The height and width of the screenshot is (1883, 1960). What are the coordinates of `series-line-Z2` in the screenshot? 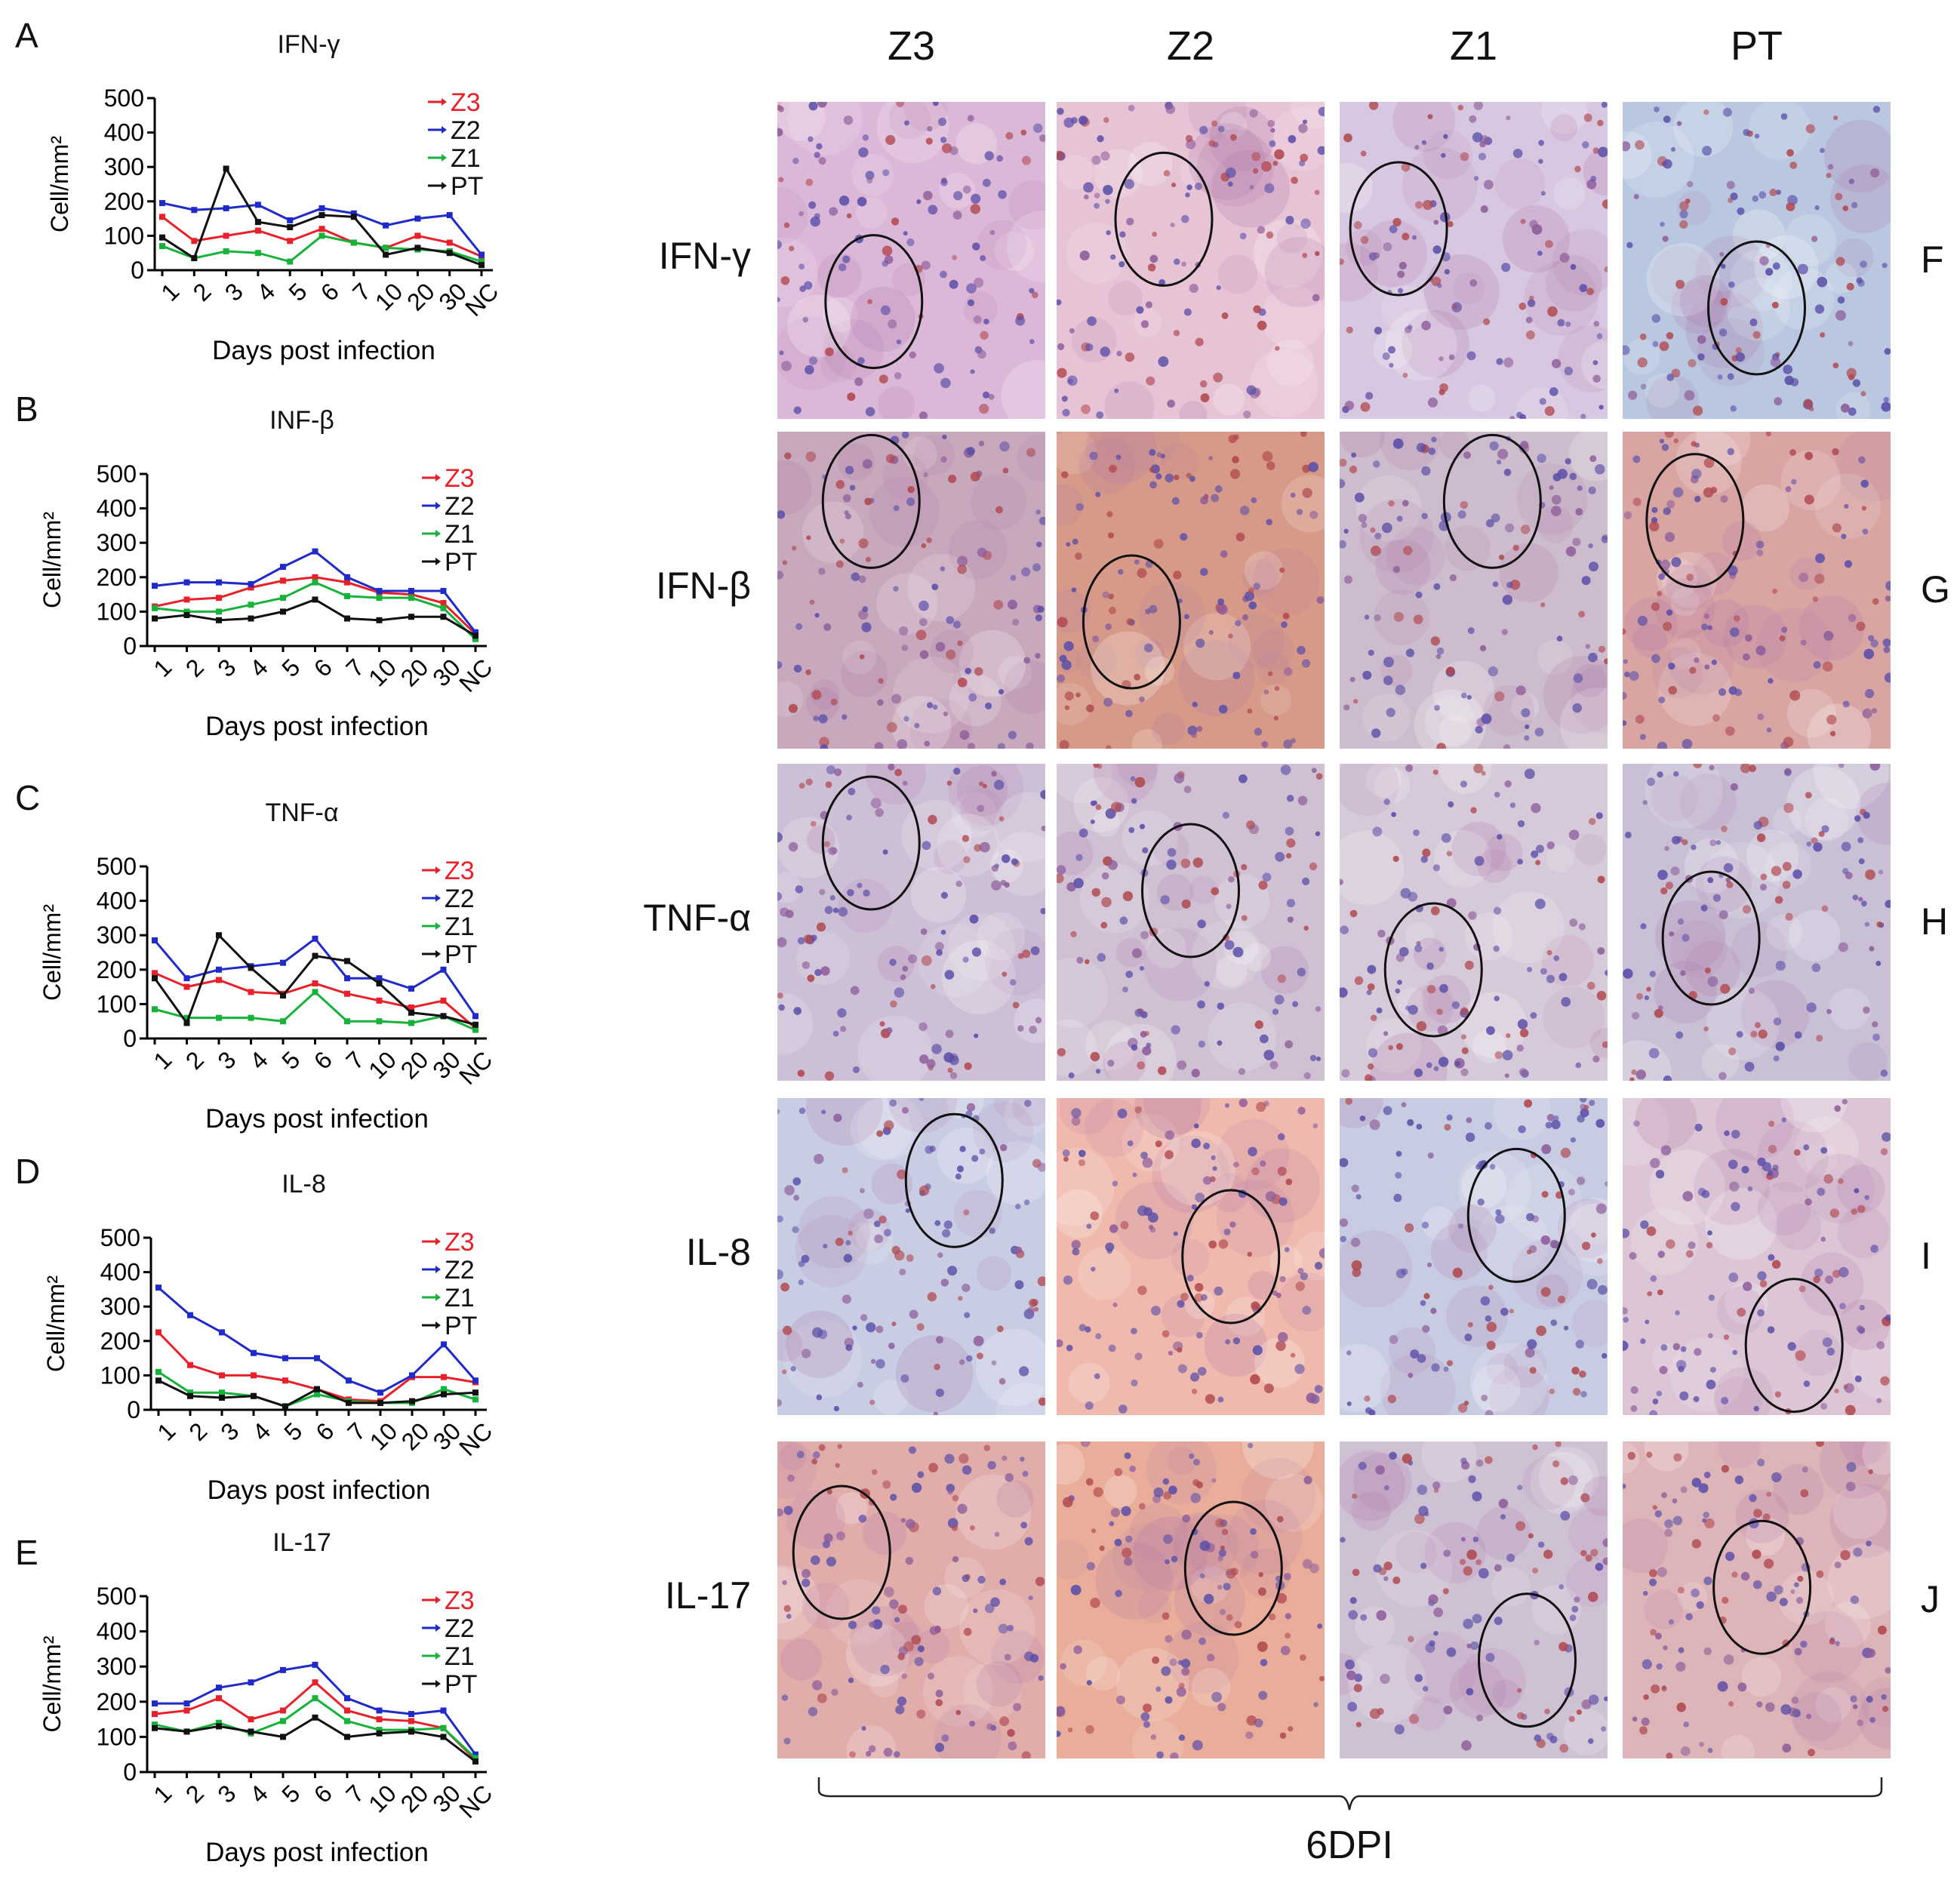 It's located at (315, 591).